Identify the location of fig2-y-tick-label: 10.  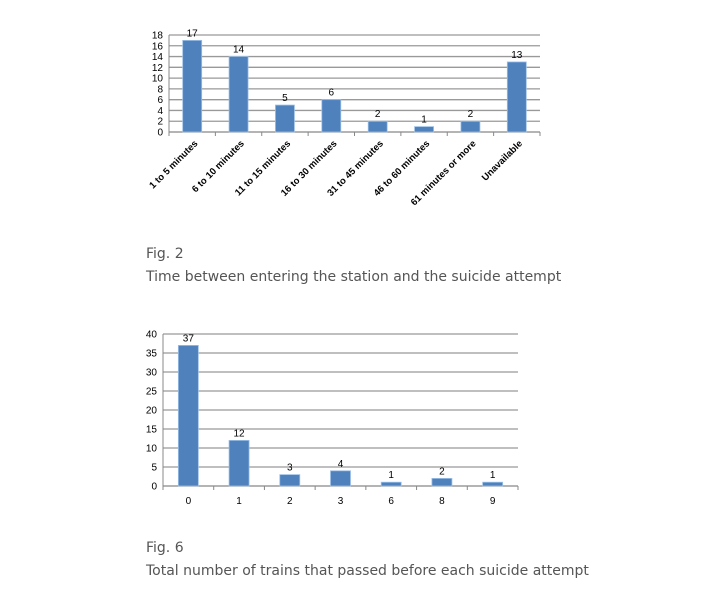
(158, 79).